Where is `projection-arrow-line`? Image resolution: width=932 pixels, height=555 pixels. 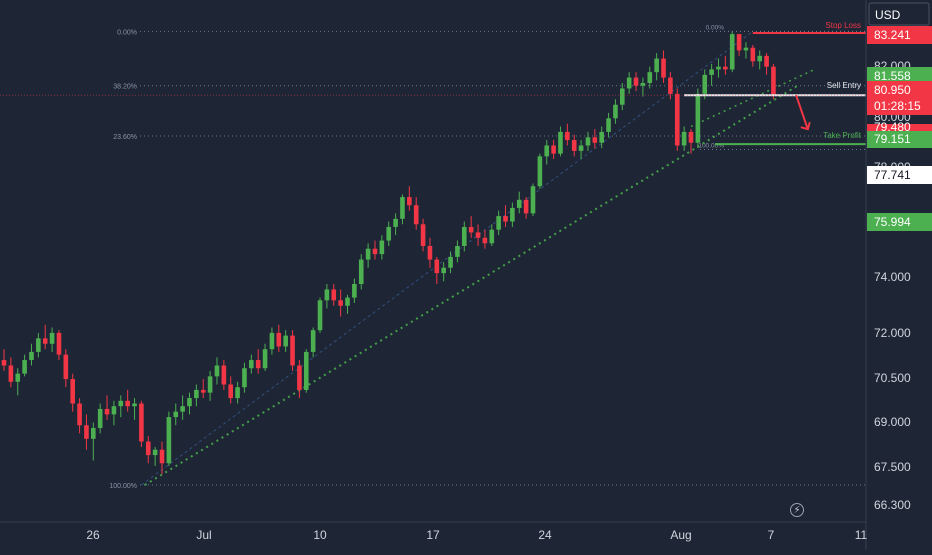 projection-arrow-line is located at coordinates (802, 112).